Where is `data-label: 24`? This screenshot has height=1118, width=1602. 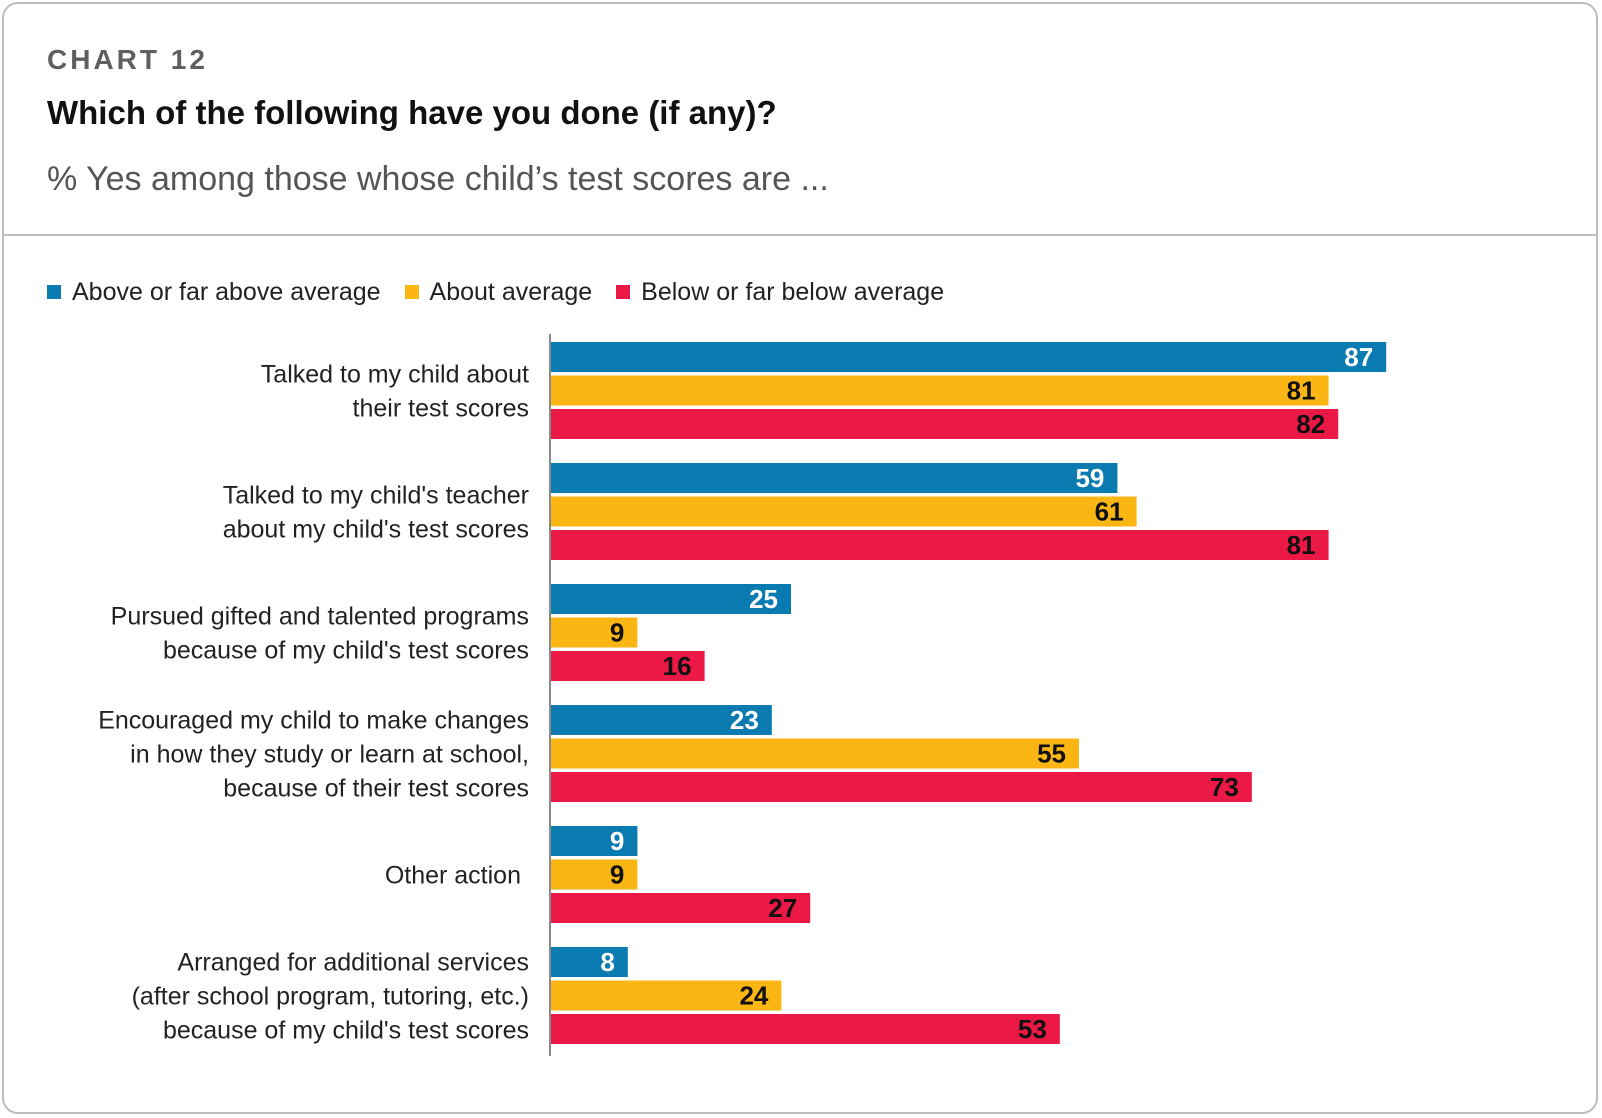 data-label: 24 is located at coordinates (753, 996).